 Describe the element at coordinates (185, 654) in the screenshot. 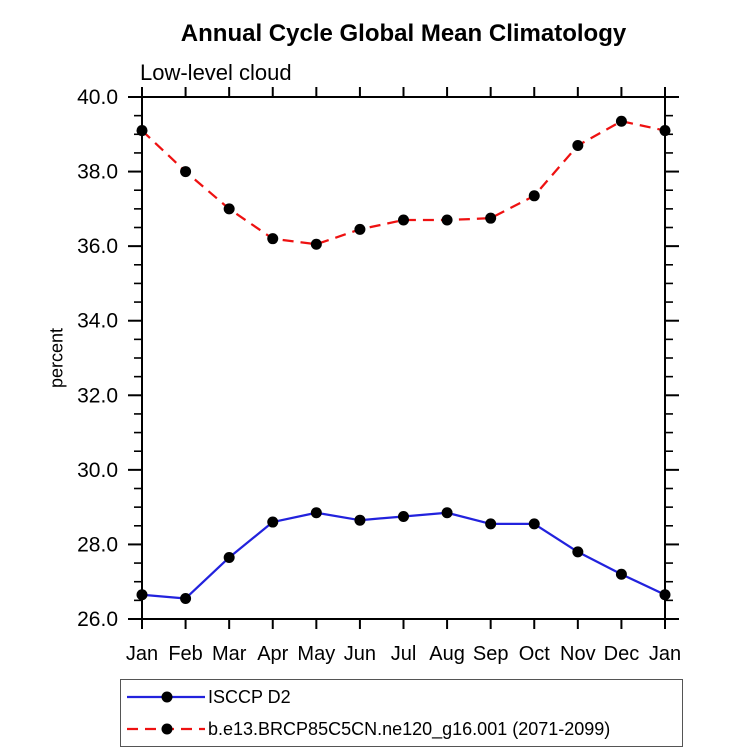

I see `x-tick-label: Feb` at that location.